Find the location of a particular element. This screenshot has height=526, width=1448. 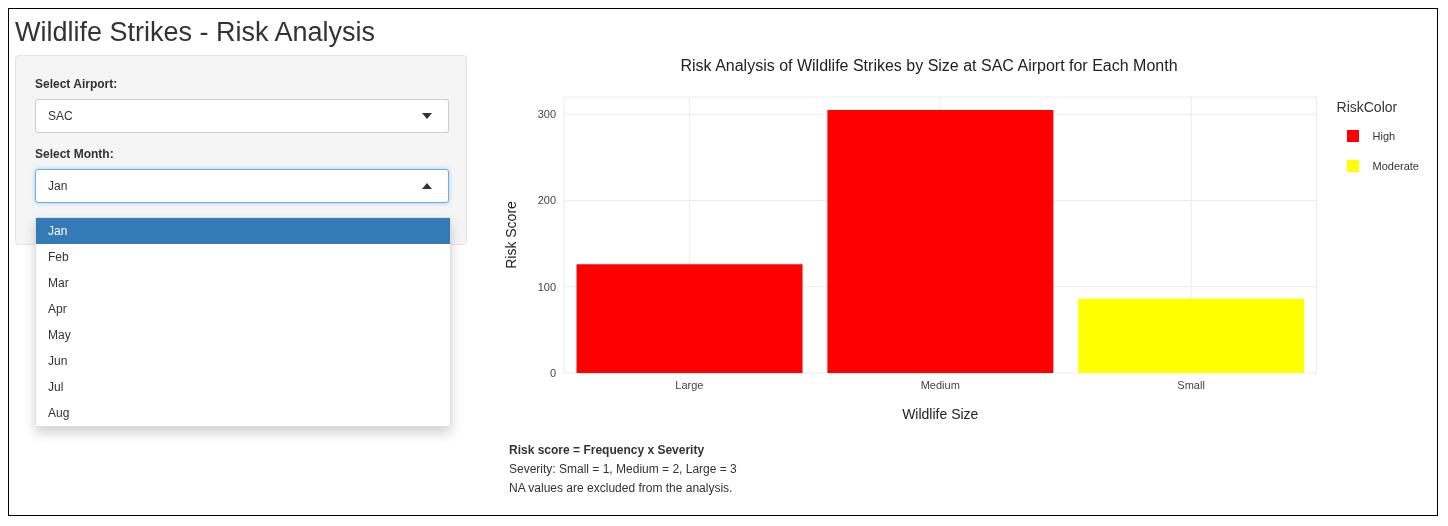

chart-subtitle: Risk Analysis of Wildlife Strikes by Size at SAC Airport for Each Month is located at coordinates (929, 66).